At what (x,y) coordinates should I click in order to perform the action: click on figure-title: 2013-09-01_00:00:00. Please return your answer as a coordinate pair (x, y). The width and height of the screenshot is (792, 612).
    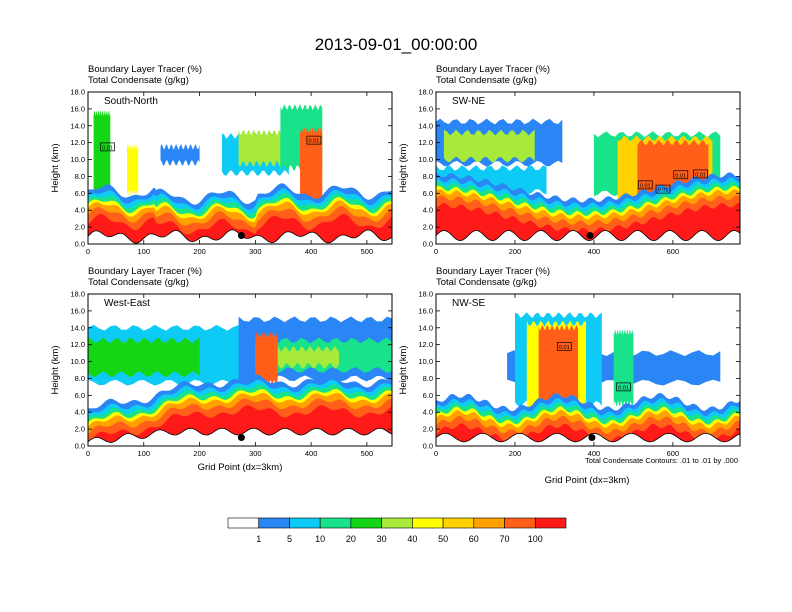
    Looking at the image, I should click on (396, 44).